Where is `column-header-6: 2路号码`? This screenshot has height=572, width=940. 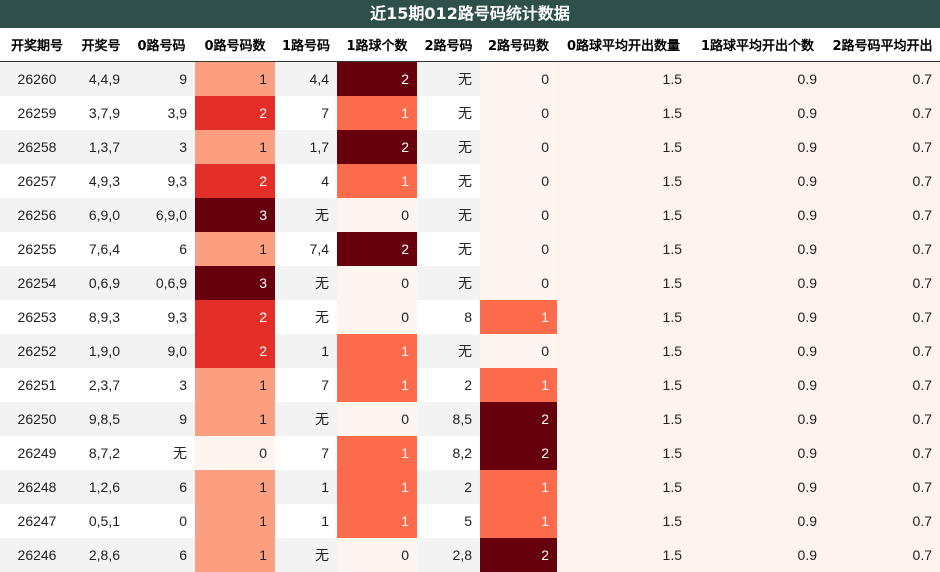 column-header-6: 2路号码 is located at coordinates (448, 45).